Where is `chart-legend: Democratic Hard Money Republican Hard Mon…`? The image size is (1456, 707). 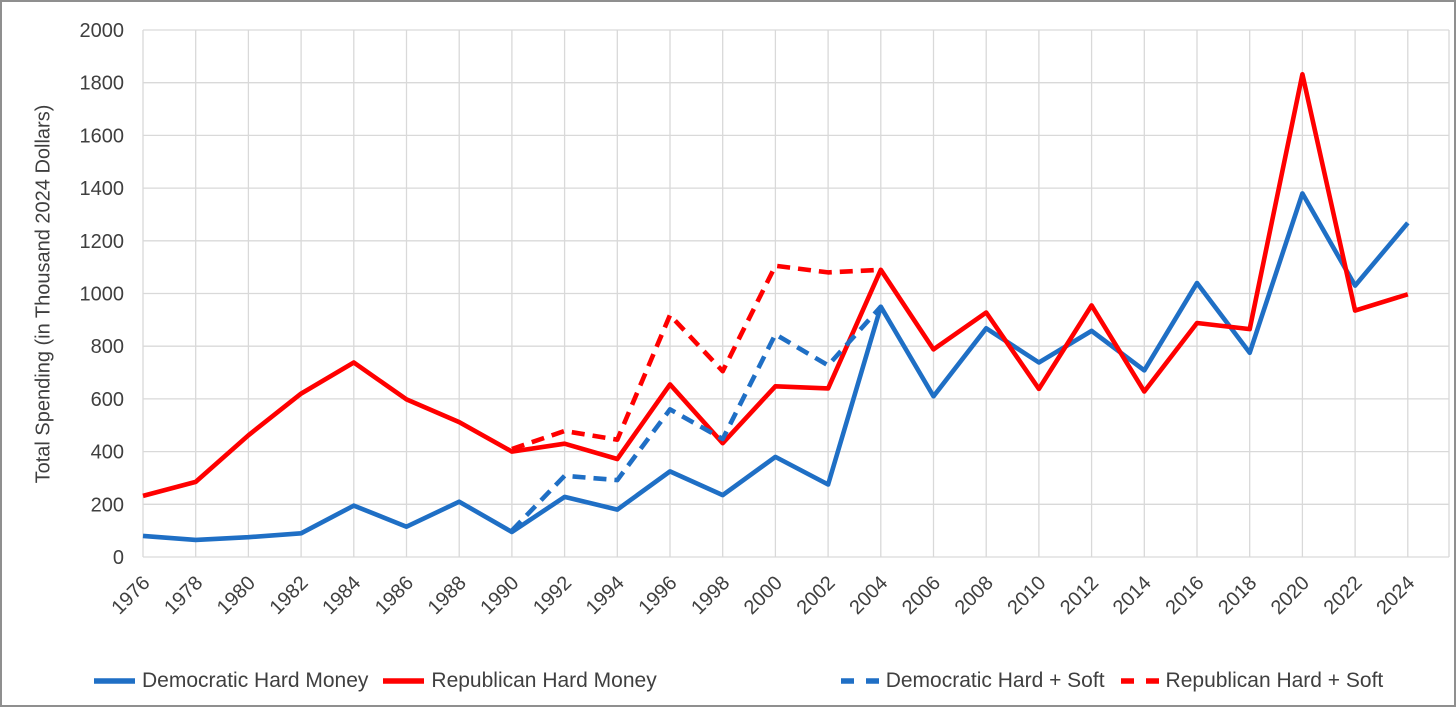 chart-legend: Democratic Hard Money Republican Hard Mon… is located at coordinates (728, 681).